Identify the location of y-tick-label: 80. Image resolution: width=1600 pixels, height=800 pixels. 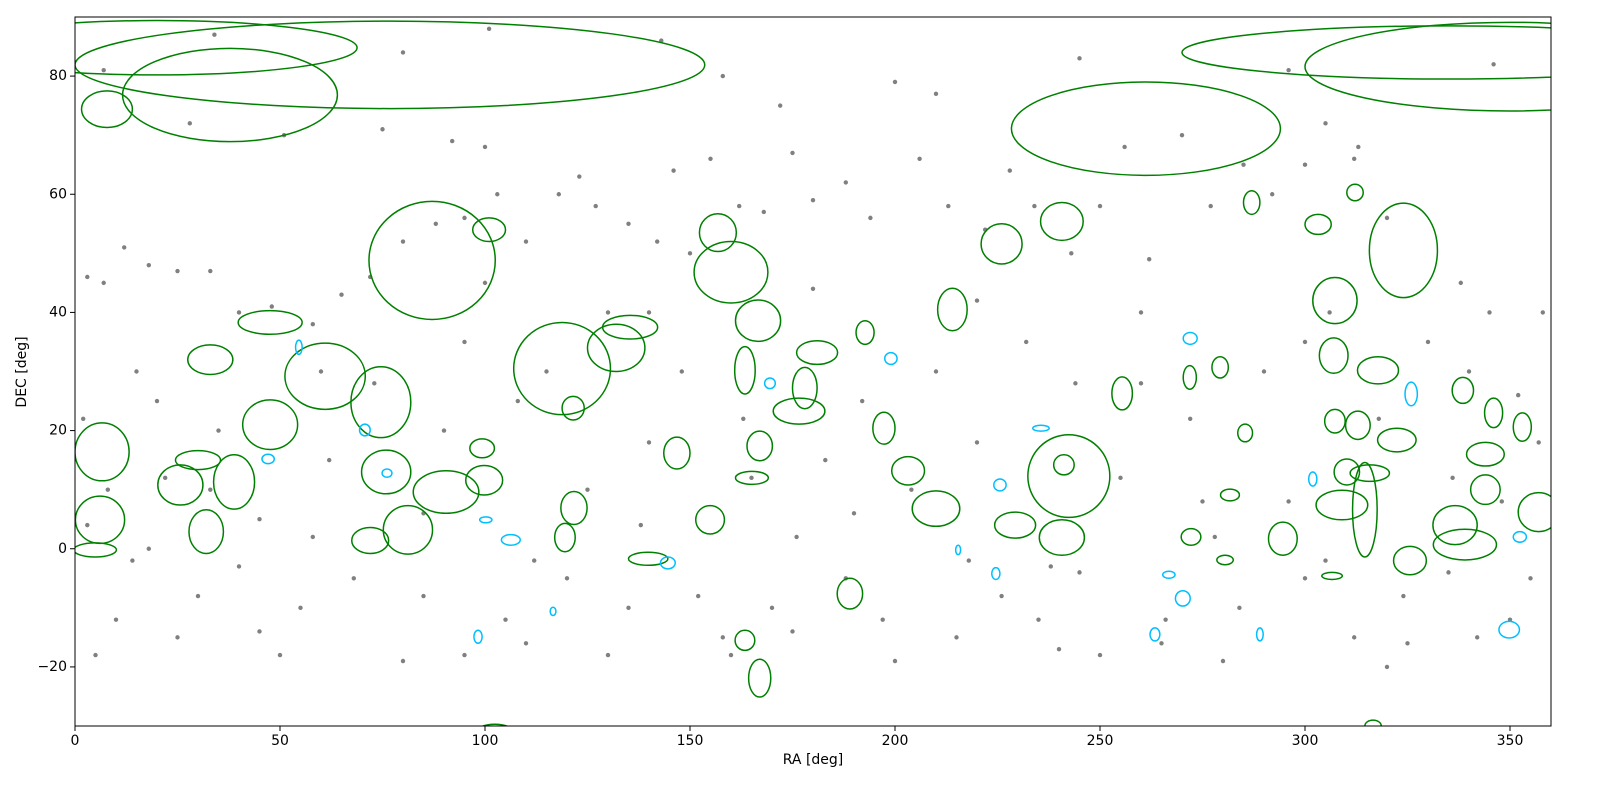
(58, 76).